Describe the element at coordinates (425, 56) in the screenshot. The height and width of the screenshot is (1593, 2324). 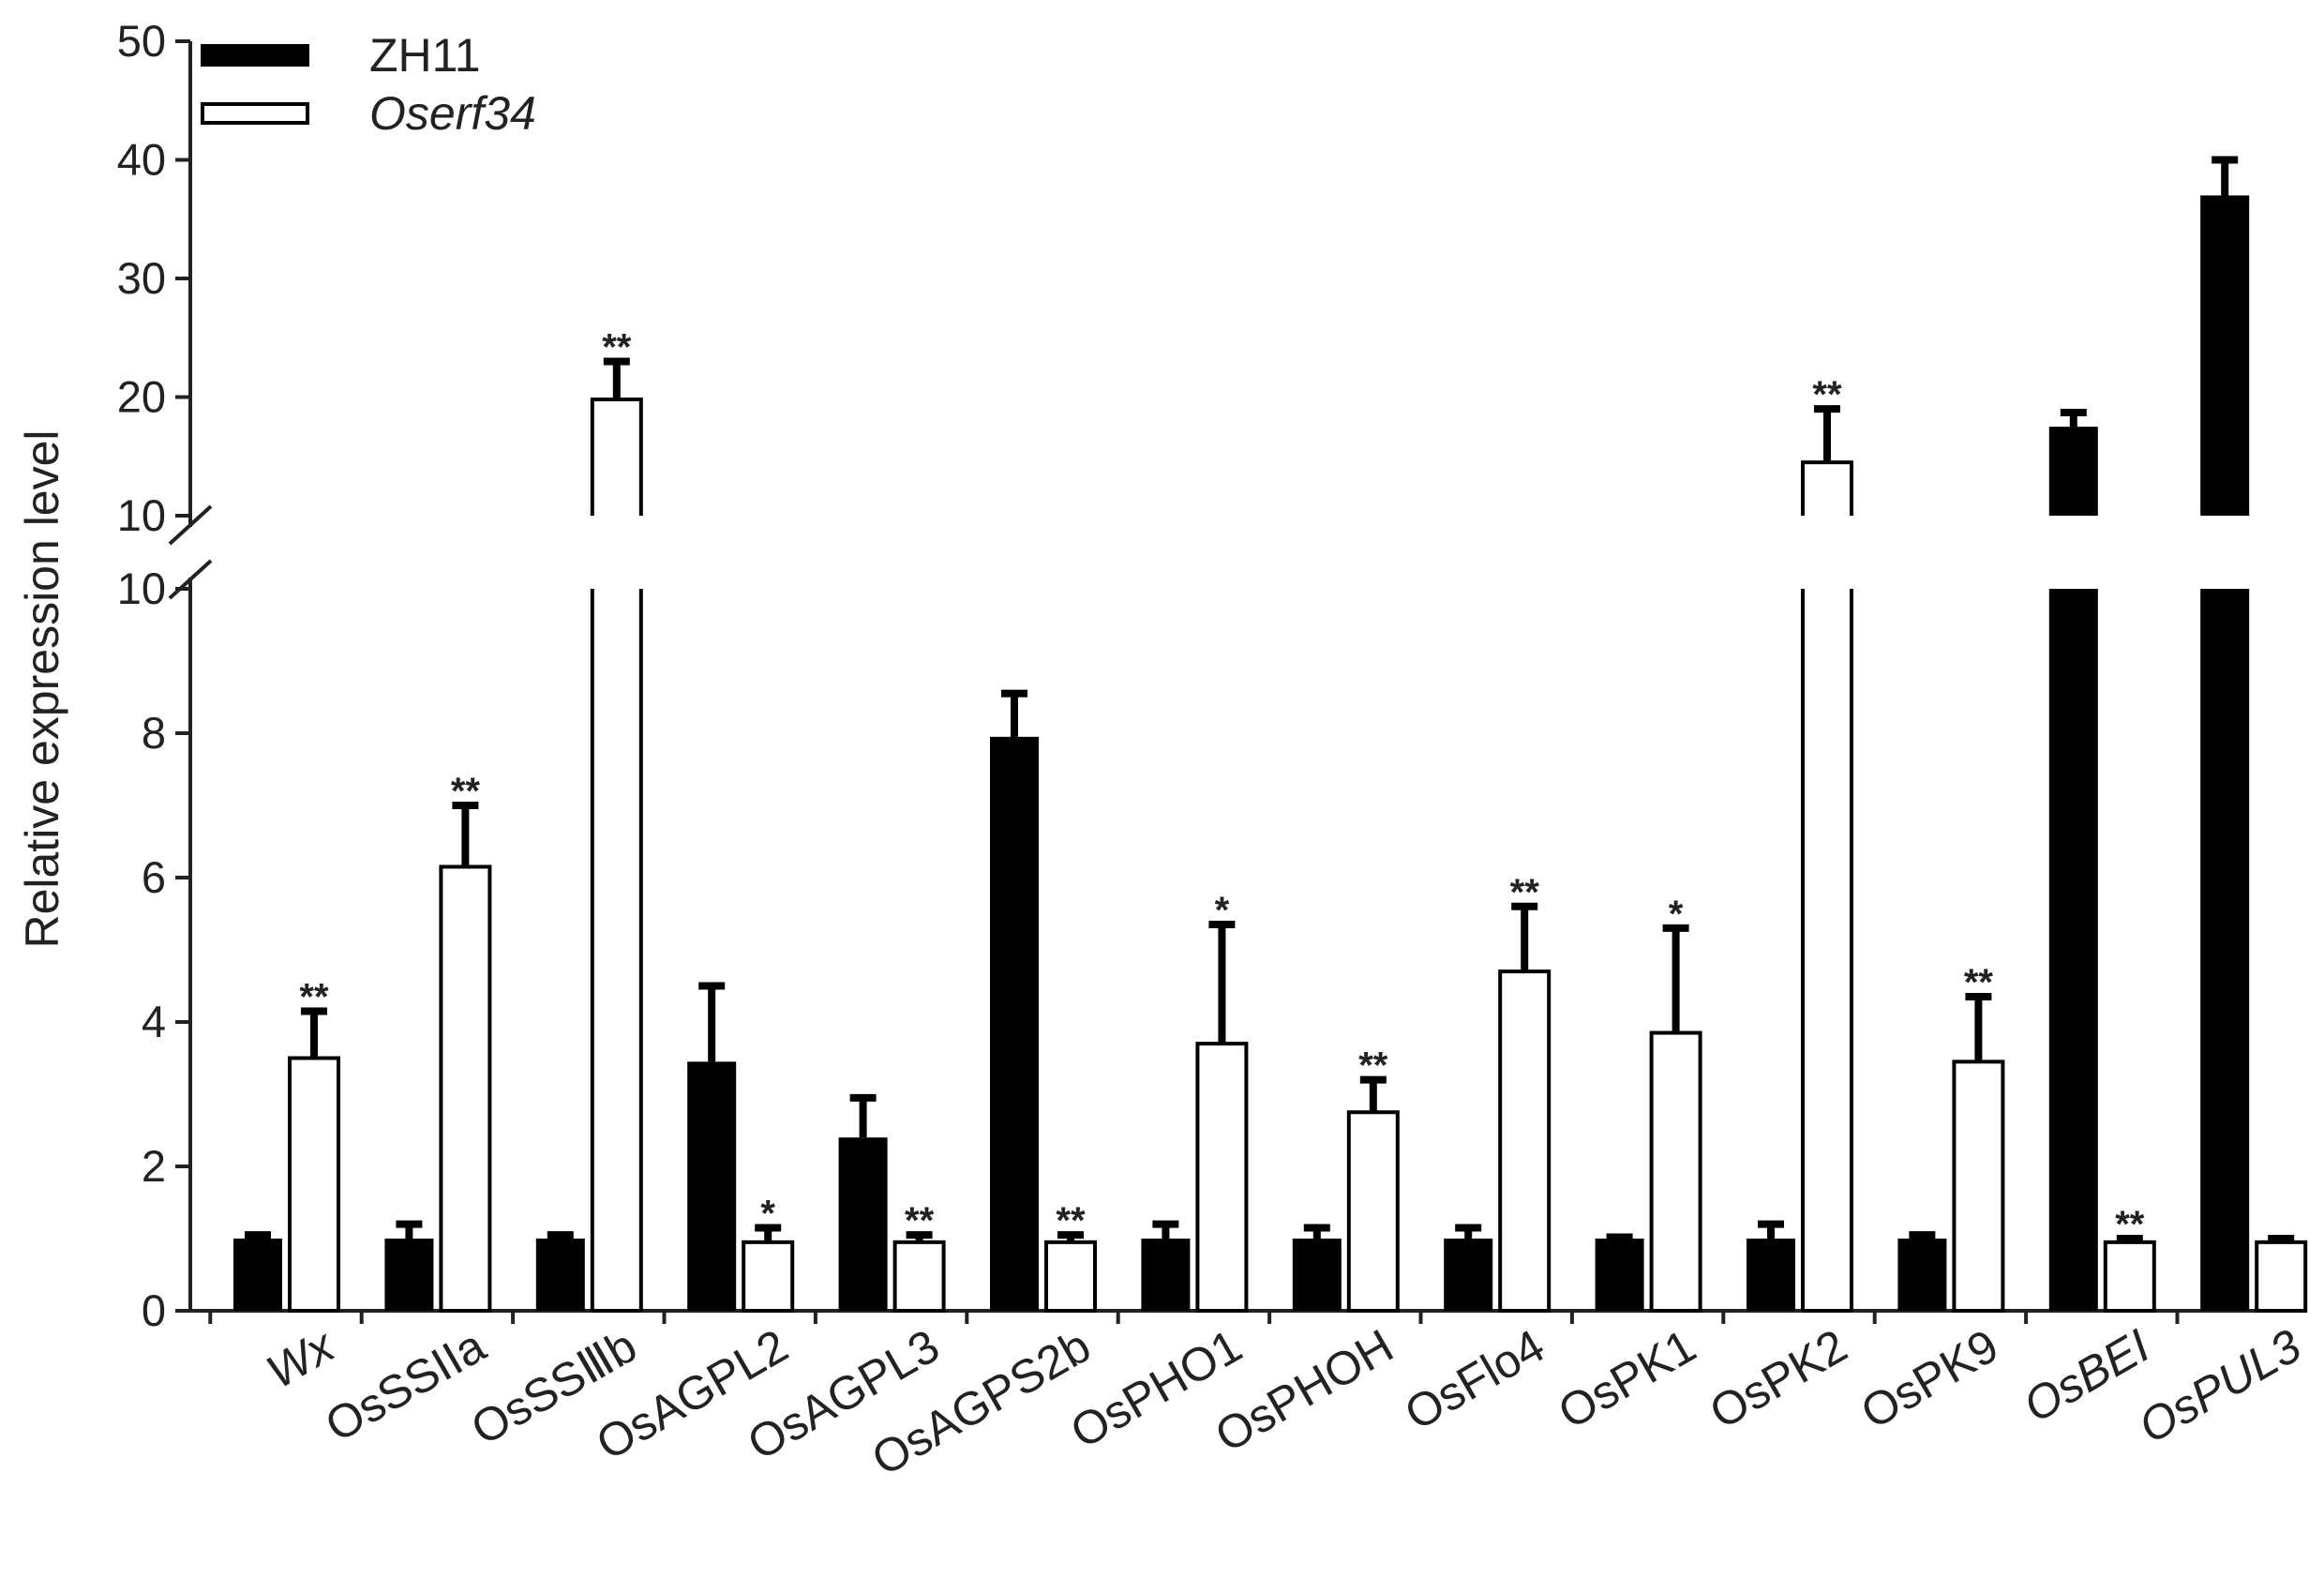
I see `legend-label: ZH11` at that location.